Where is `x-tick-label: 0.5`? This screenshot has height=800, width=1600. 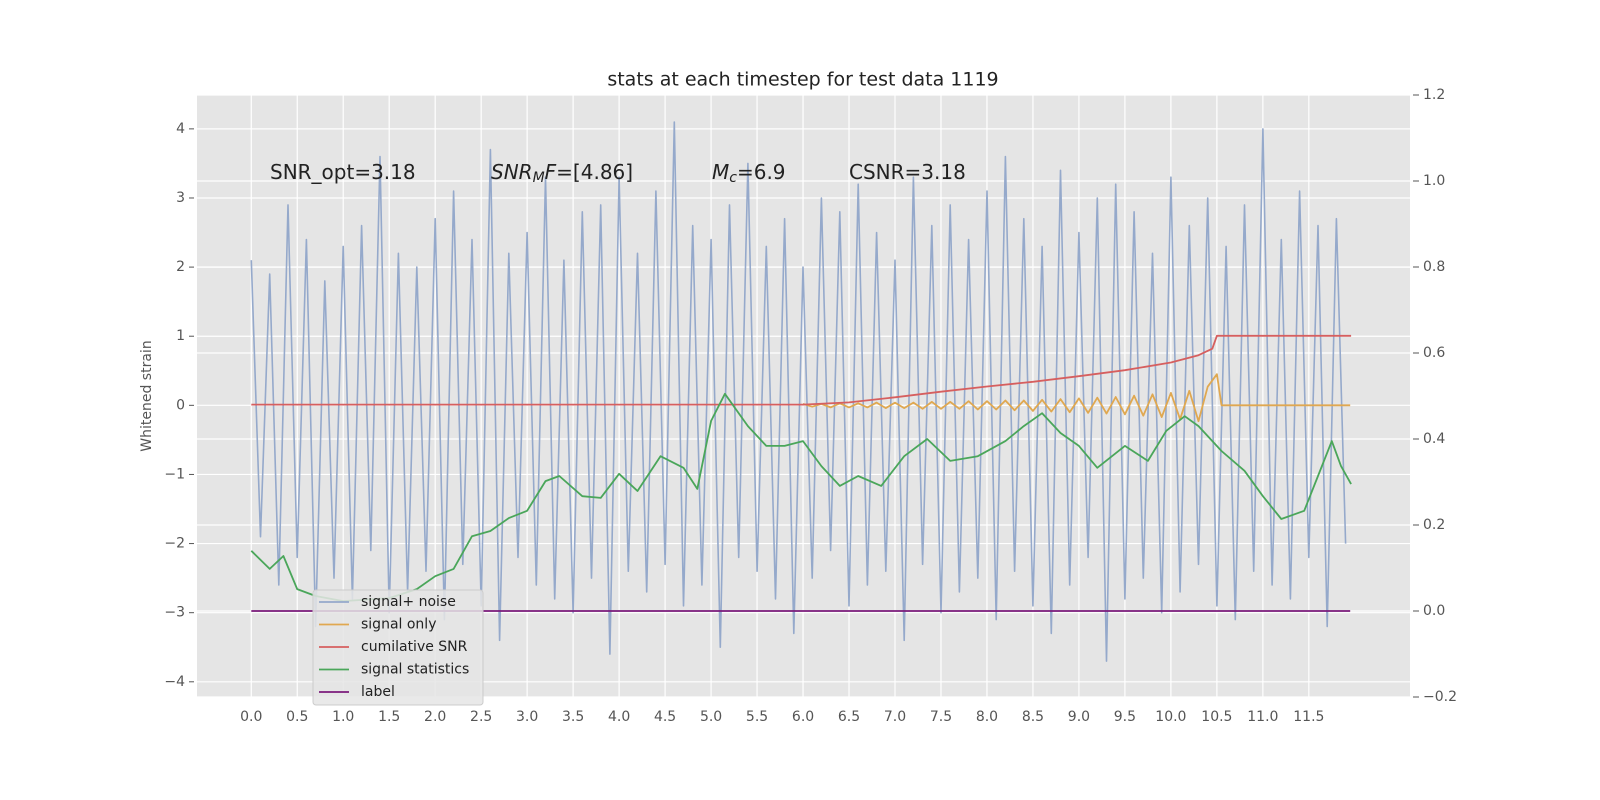 x-tick-label: 0.5 is located at coordinates (297, 717).